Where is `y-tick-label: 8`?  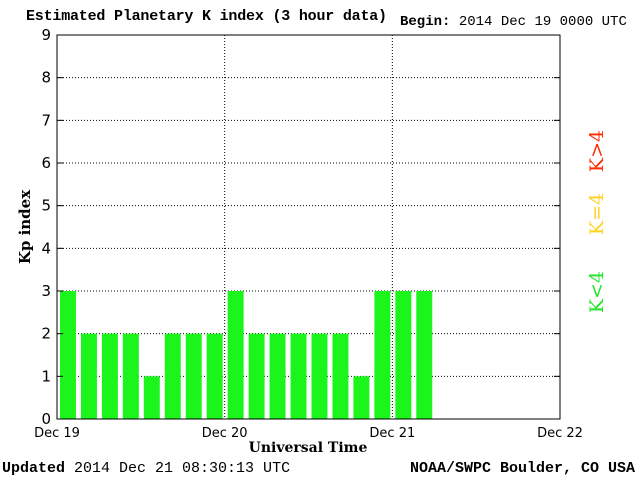
y-tick-label: 8 is located at coordinates (46, 78).